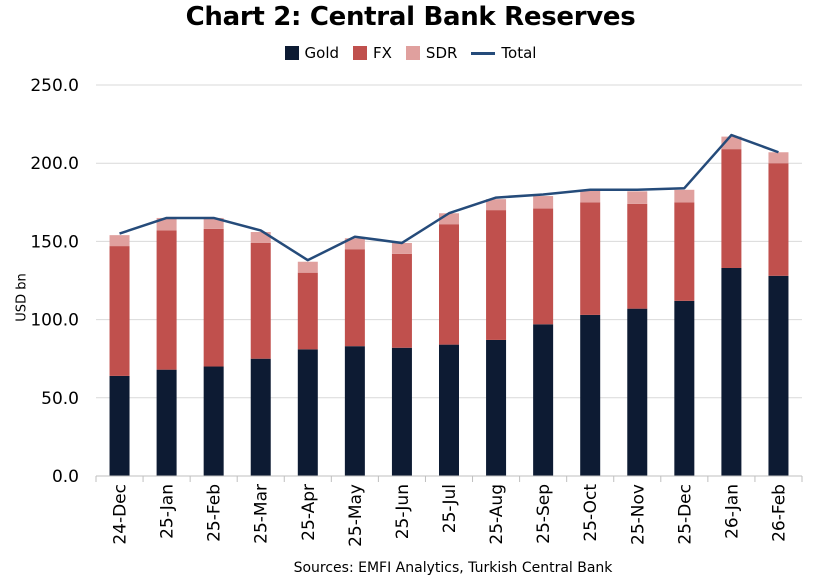 This screenshot has height=581, width=821. What do you see at coordinates (215, 513) in the screenshot?
I see `x-tick-label: 25-Feb` at bounding box center [215, 513].